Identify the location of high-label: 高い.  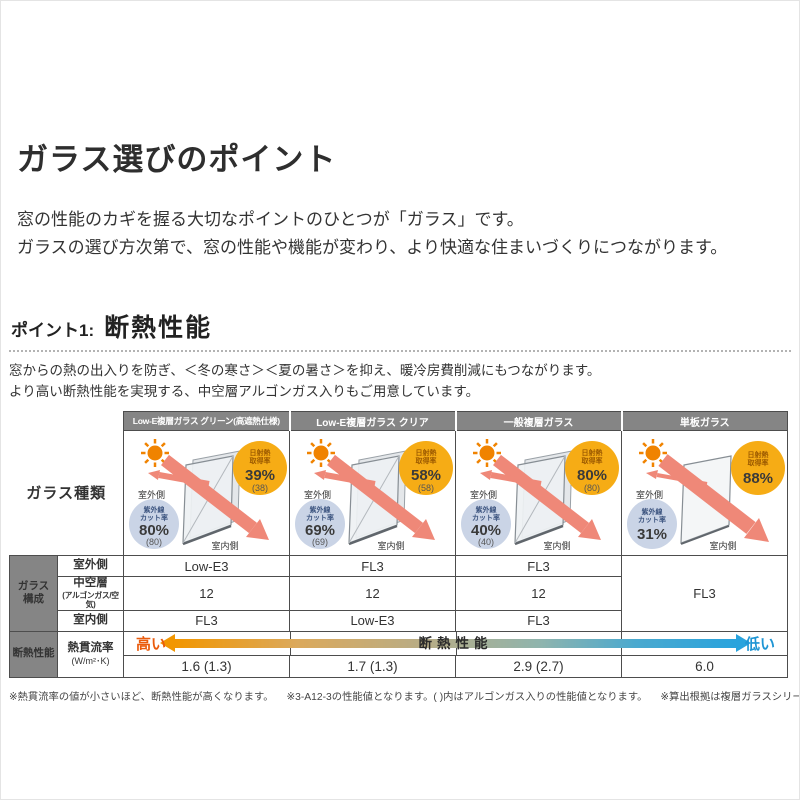
(151, 644).